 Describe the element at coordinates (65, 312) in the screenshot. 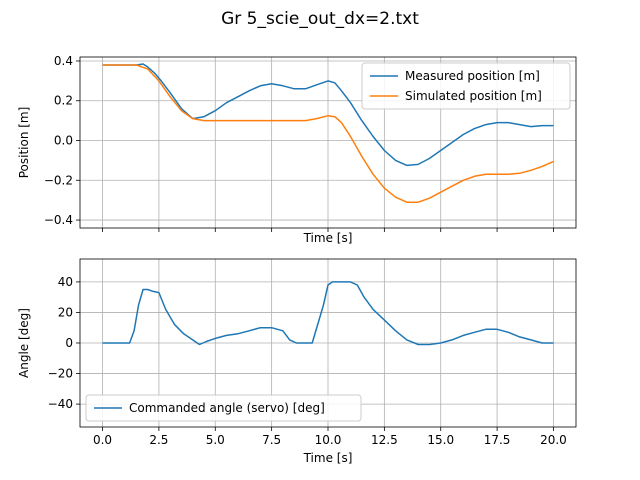

I see `y-tick-label: 20` at that location.